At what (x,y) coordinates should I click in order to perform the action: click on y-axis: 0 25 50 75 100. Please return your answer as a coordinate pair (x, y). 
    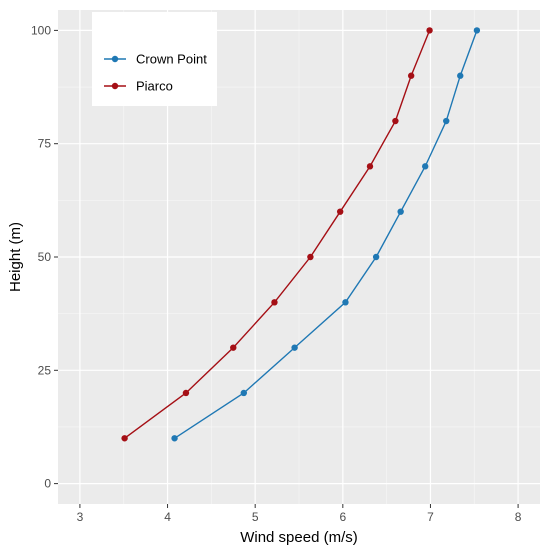
    Looking at the image, I should click on (44, 257).